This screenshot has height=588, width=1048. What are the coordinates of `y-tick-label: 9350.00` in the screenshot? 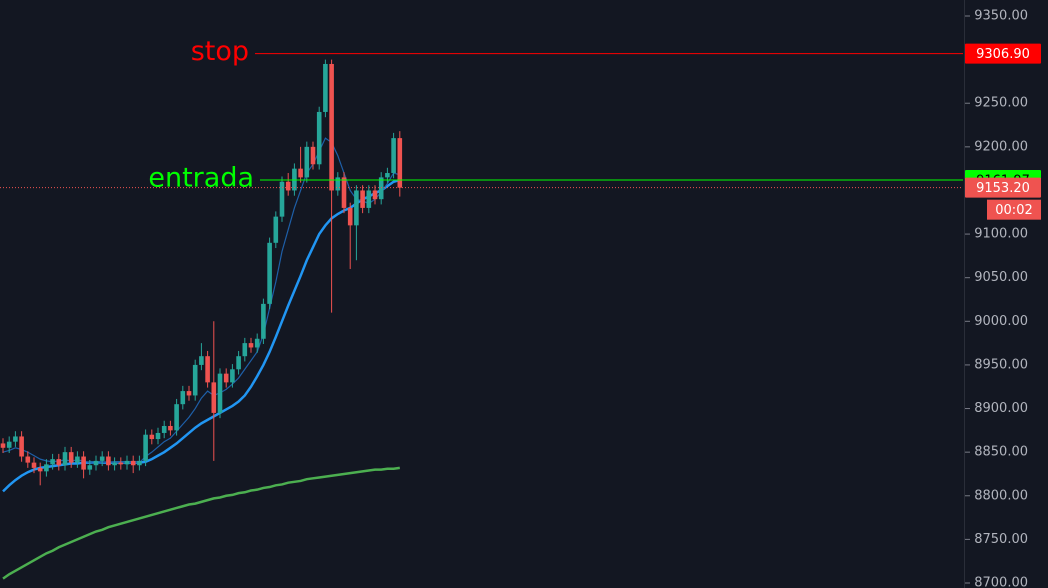 It's located at (1001, 16).